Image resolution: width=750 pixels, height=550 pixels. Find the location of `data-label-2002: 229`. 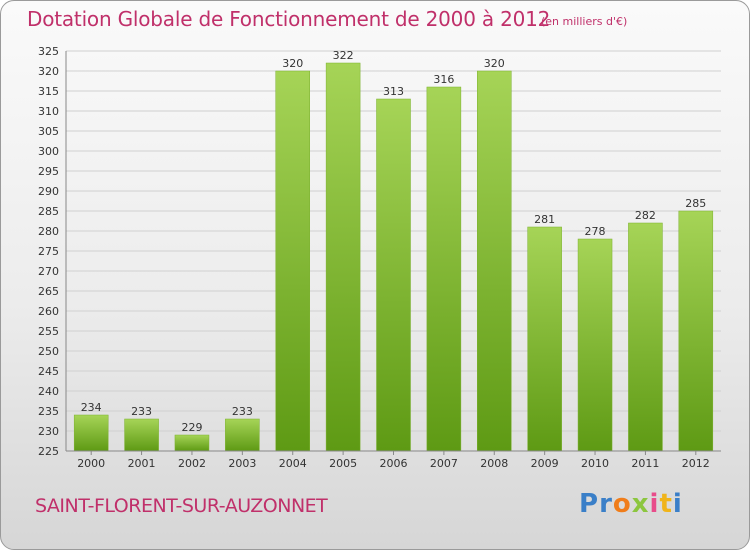

data-label-2002: 229 is located at coordinates (191, 427).